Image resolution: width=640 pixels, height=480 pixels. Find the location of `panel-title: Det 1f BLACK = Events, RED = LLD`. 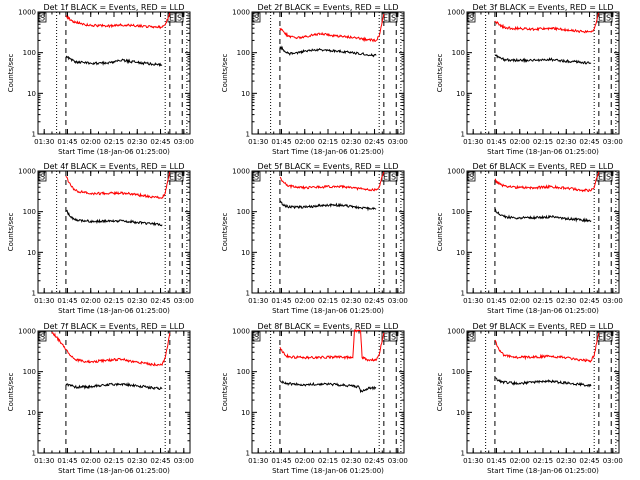

panel-title: Det 1f BLACK = Events, RED = LLD is located at coordinates (113, 7).